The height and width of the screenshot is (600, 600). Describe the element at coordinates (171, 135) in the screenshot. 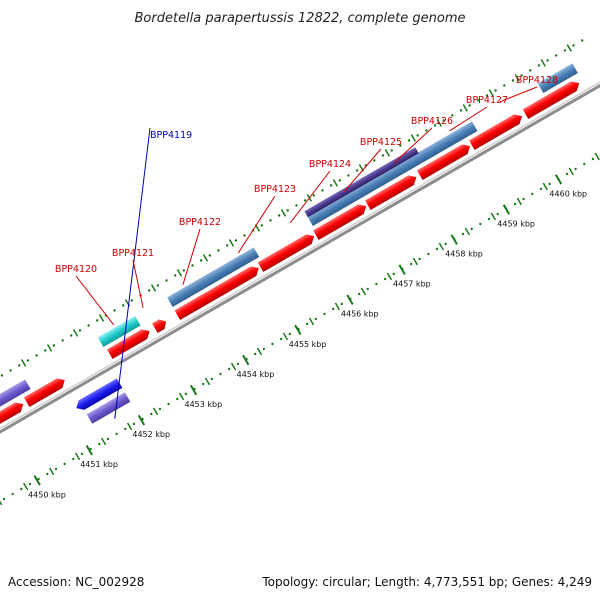

I see `gene-label: BPP4119` at that location.